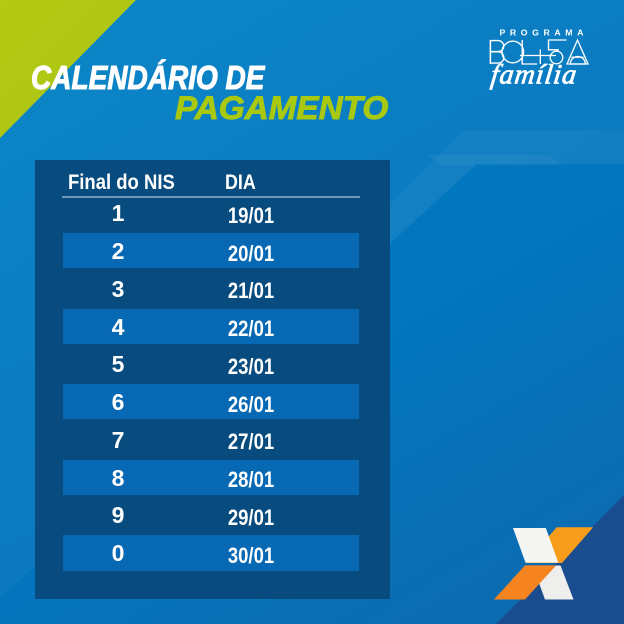 Image resolution: width=624 pixels, height=624 pixels. Describe the element at coordinates (544, 33) in the screenshot. I see `svg-text: PROGRAMA` at that location.